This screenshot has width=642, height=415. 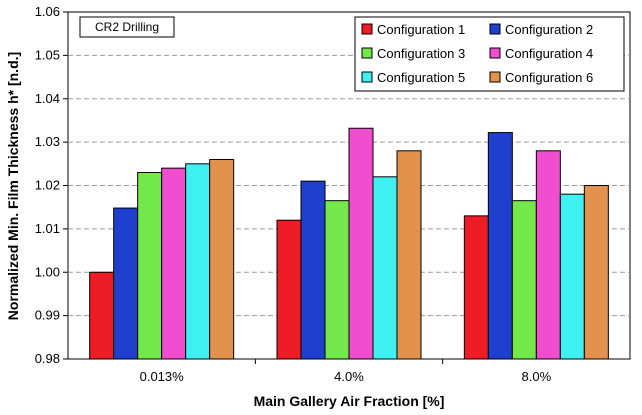 I want to click on legend-label: Configuration 5, so click(x=421, y=77).